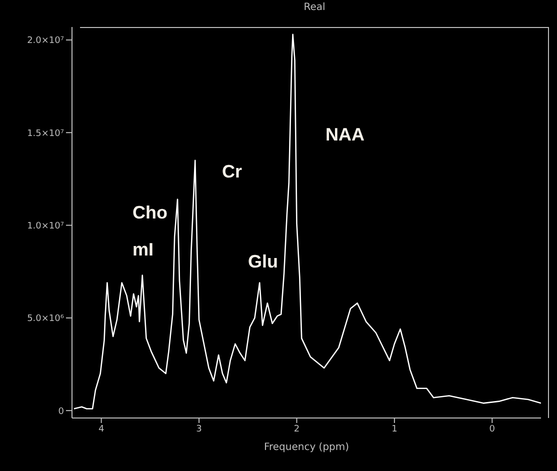  I want to click on x-tick-label: 2, so click(297, 429).